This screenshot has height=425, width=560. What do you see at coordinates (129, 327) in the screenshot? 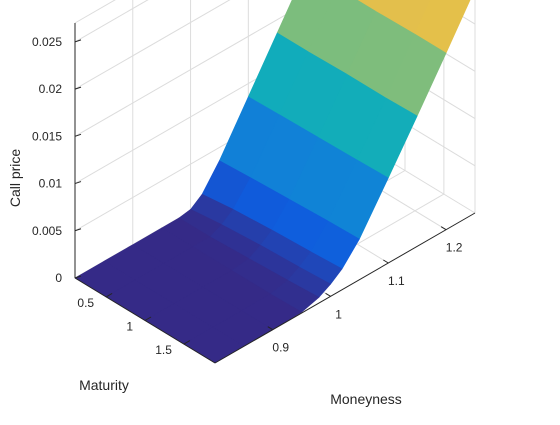
I see `y-tick-label: 1` at bounding box center [129, 327].